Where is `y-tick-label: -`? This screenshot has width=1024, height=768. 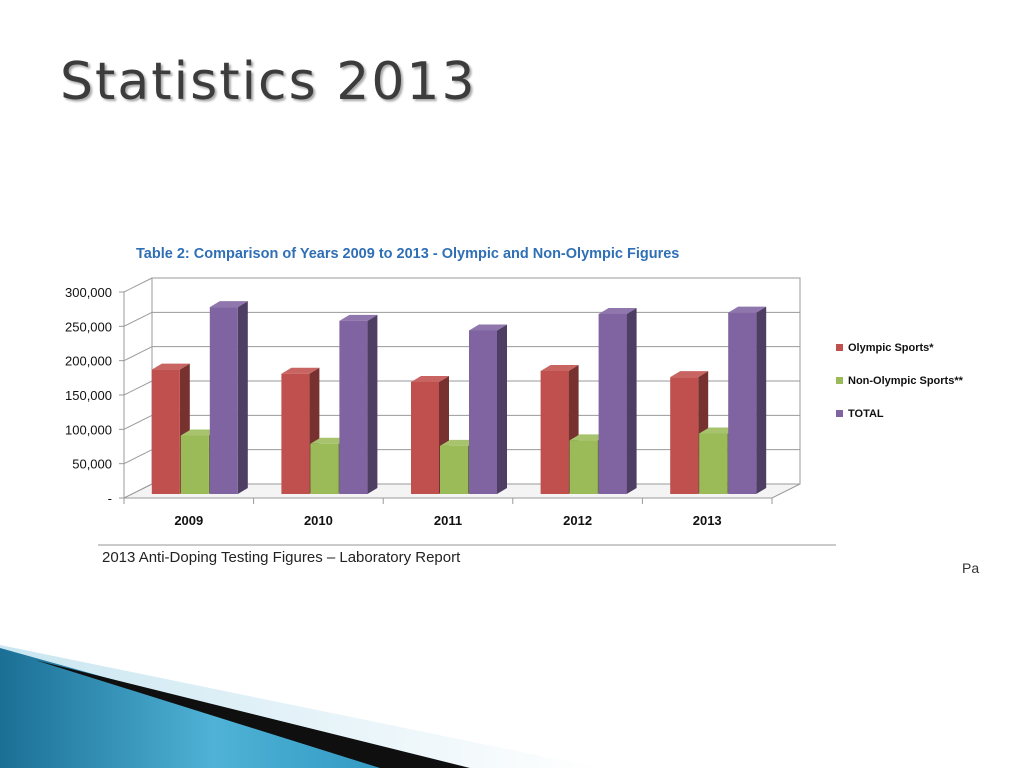
y-tick-label: - is located at coordinates (110, 498).